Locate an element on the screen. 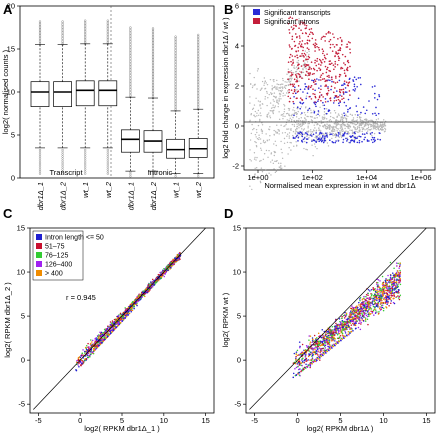  panel-label-c: C is located at coordinates (8, 213).